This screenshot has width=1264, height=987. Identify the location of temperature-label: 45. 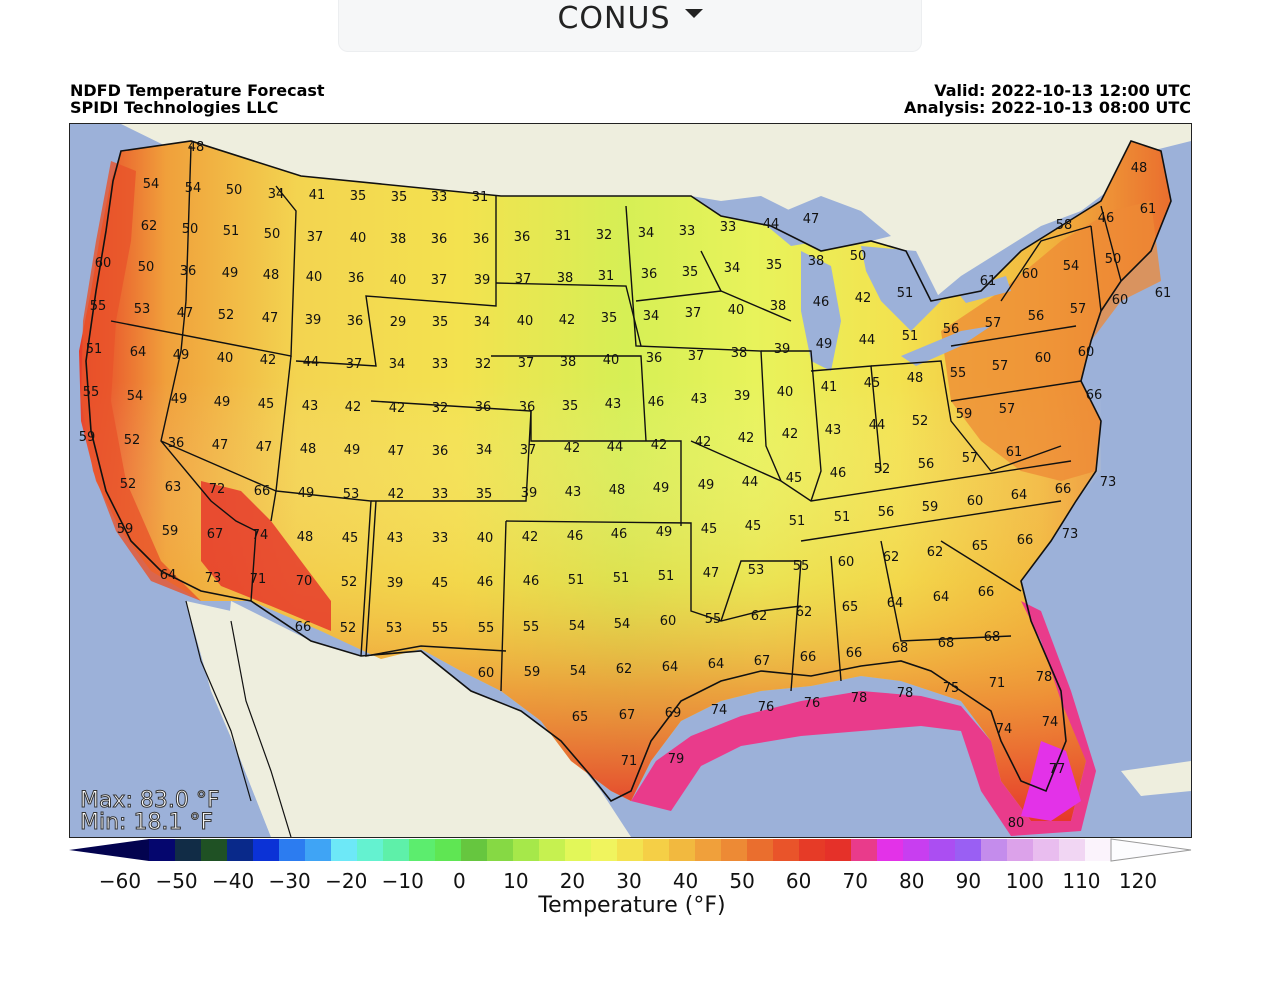
(440, 583).